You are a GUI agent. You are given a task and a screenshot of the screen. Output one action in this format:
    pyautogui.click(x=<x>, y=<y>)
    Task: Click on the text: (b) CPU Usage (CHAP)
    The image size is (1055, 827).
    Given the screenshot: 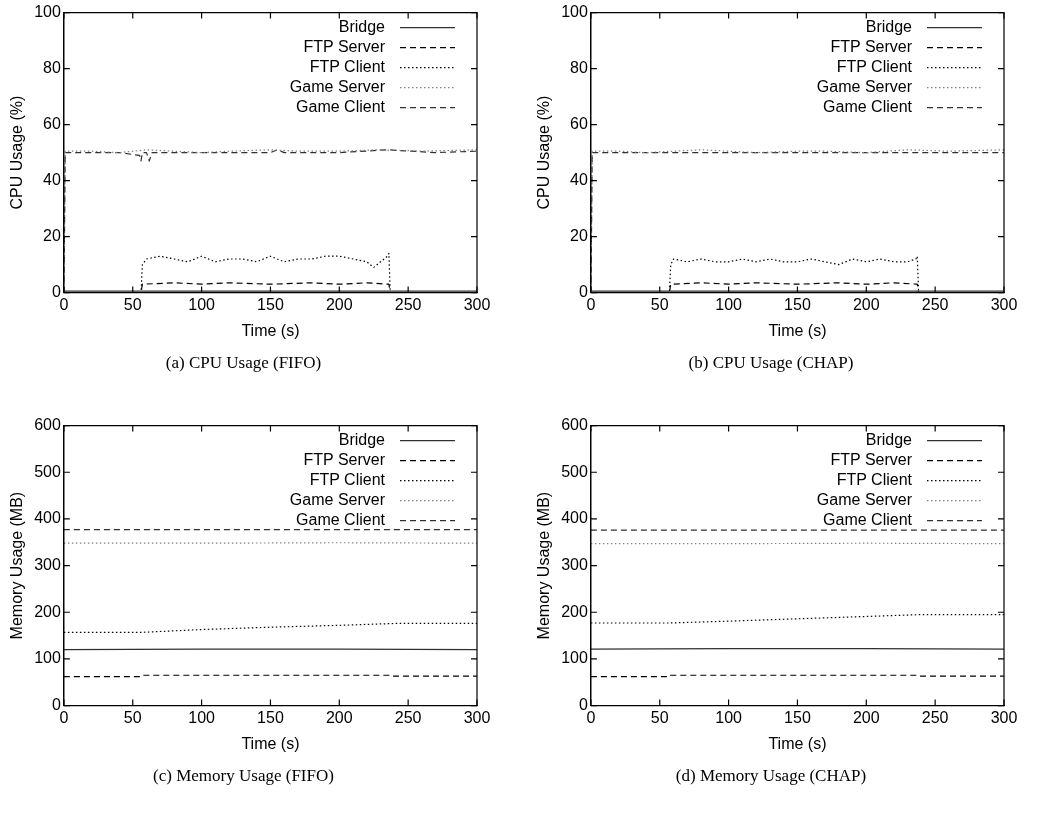 What is the action you would take?
    pyautogui.click(x=771, y=363)
    